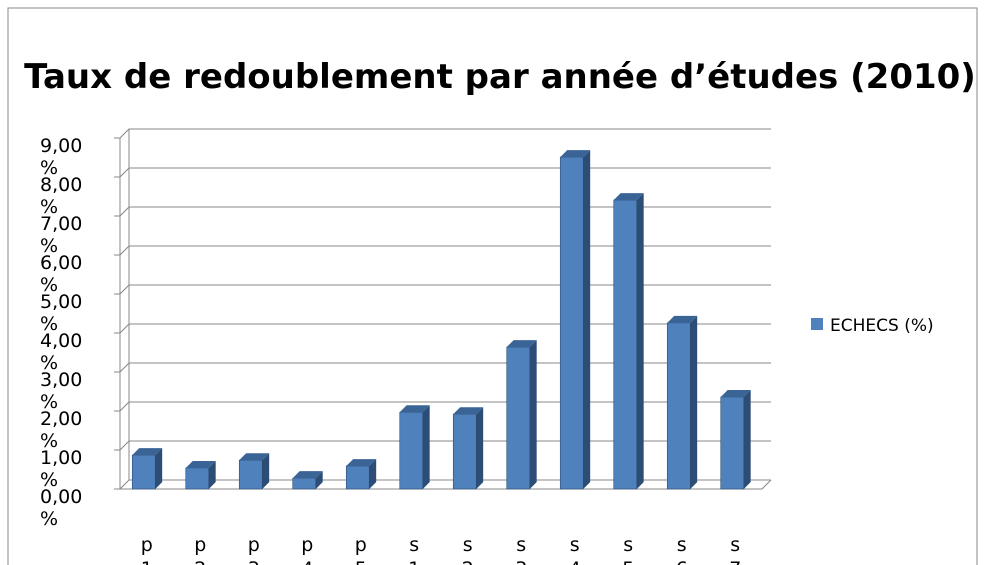 Image resolution: width=985 pixels, height=565 pixels. Describe the element at coordinates (64, 391) in the screenshot. I see `y-tick-label: 3,00 %` at that location.